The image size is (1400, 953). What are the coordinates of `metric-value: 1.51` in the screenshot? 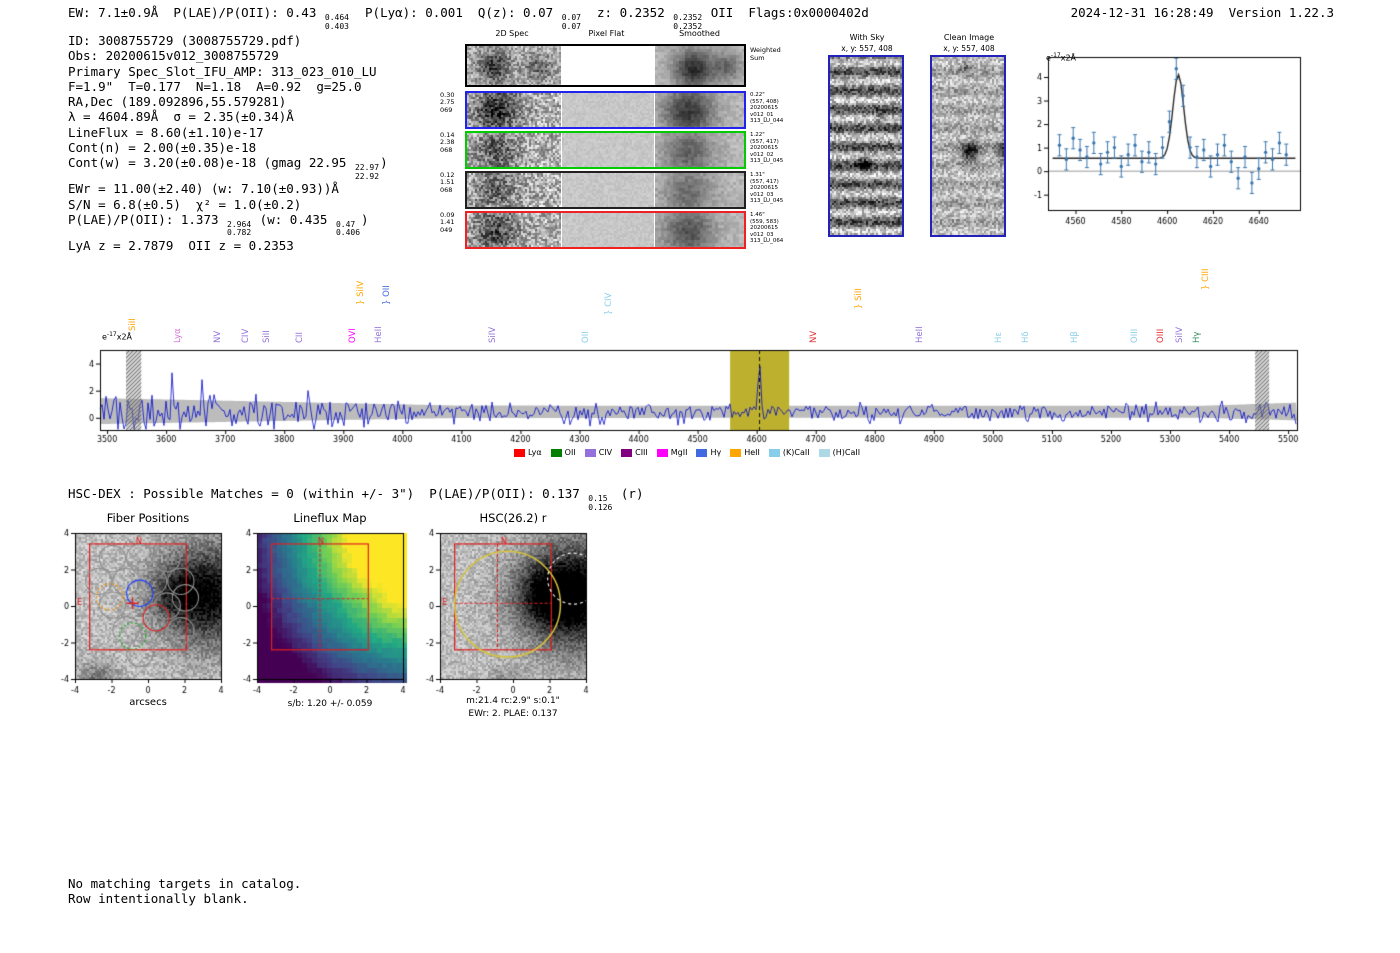 It's located at (447, 182).